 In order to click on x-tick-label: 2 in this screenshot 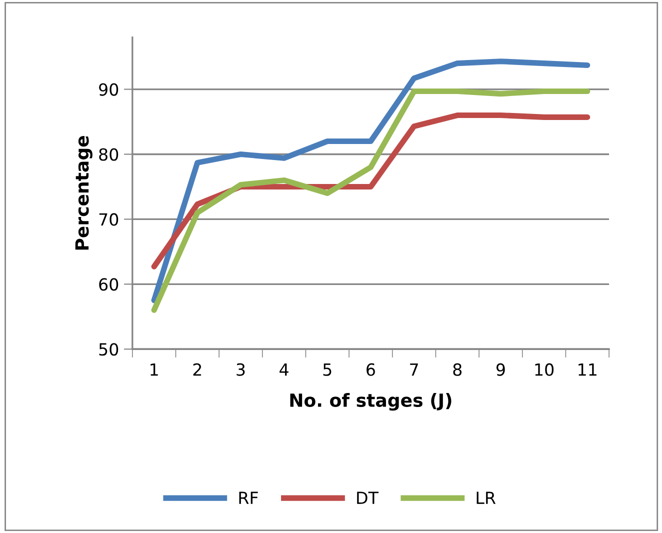, I will do `click(197, 369)`.